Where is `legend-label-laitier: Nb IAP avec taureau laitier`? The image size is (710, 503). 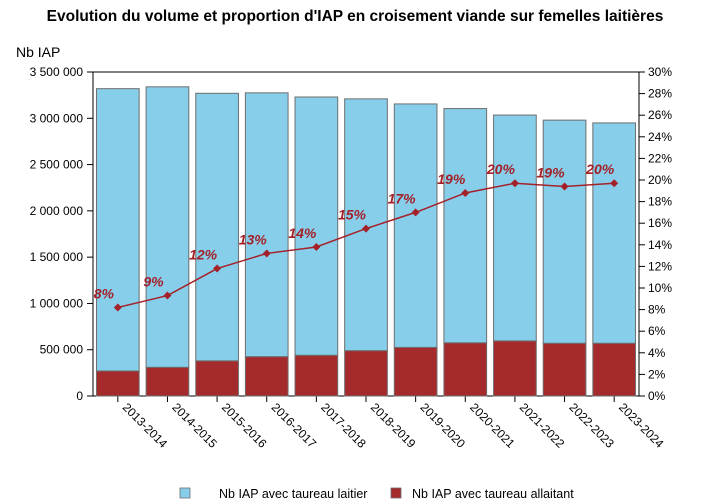
legend-label-laitier: Nb IAP avec taureau laitier is located at coordinates (293, 494).